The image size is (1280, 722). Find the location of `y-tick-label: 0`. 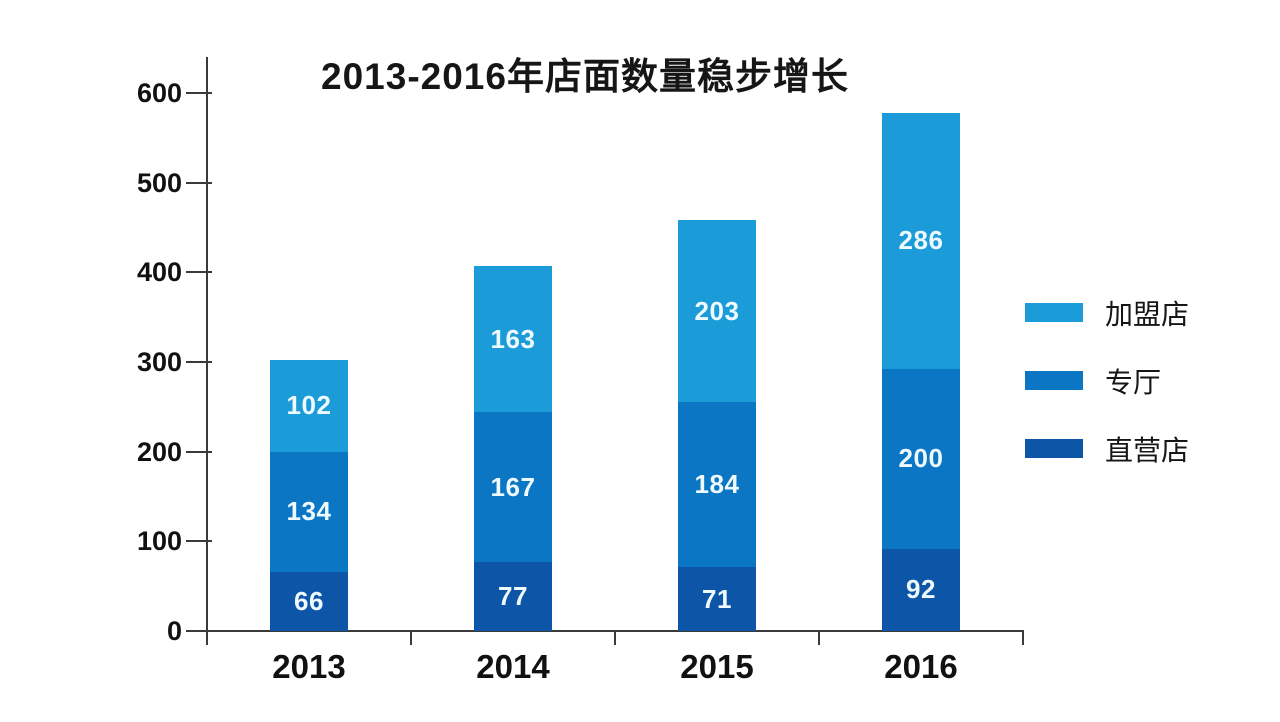

y-tick-label: 0 is located at coordinates (174, 631).